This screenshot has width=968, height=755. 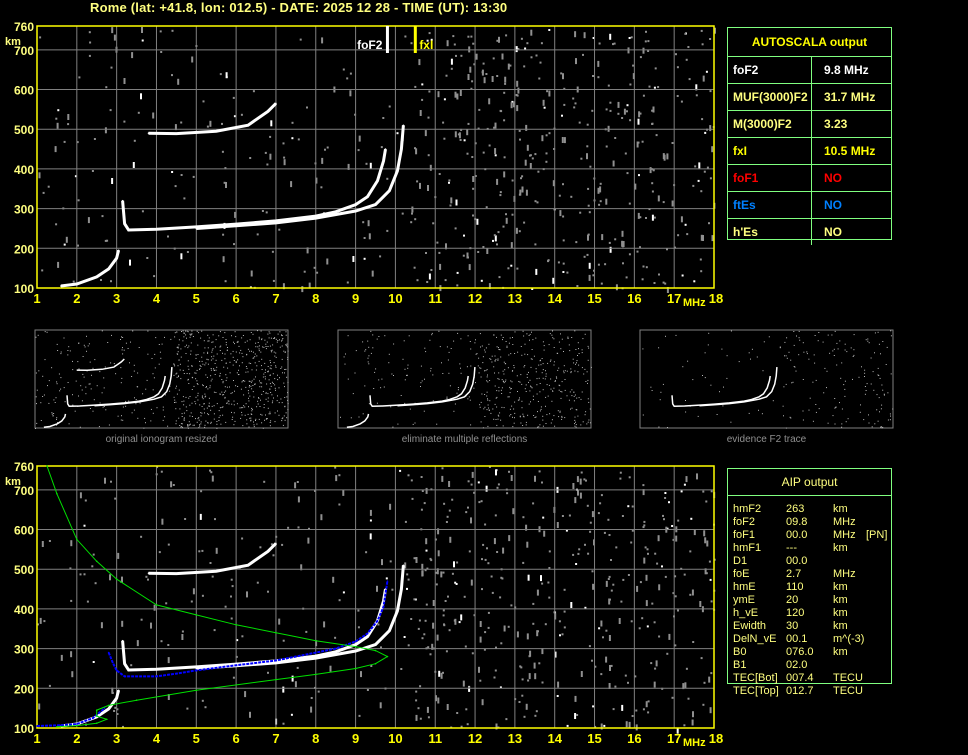 I want to click on aip-row: ymE 20 km, so click(x=810, y=600).